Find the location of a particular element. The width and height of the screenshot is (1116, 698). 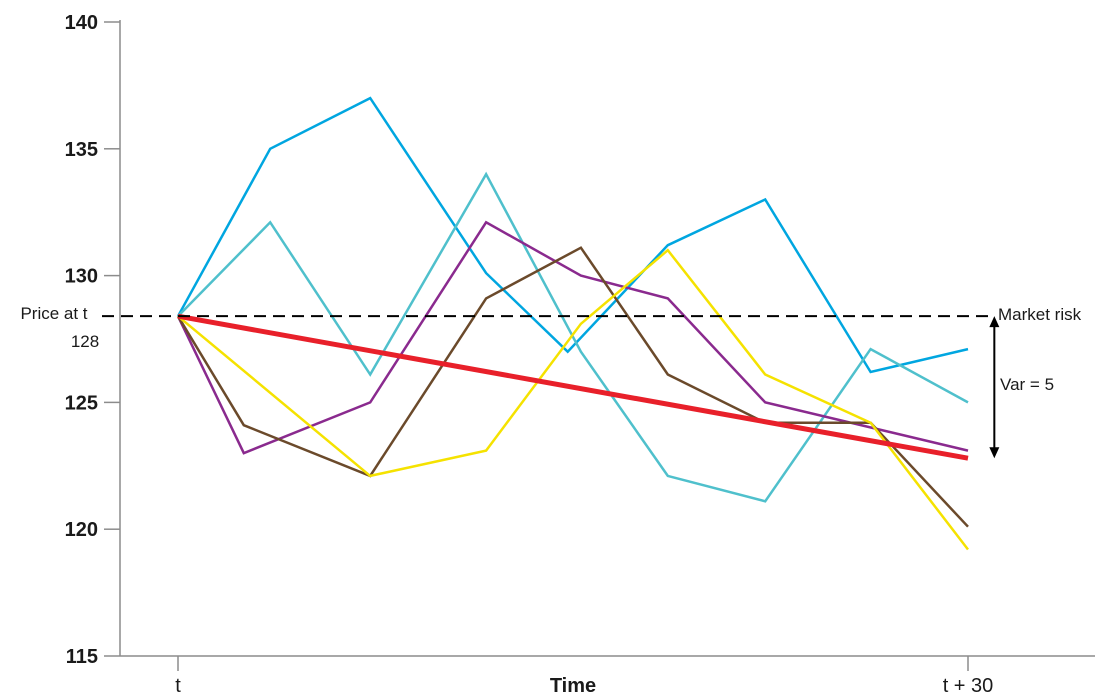

y-tick-label: 120 is located at coordinates (81, 530).